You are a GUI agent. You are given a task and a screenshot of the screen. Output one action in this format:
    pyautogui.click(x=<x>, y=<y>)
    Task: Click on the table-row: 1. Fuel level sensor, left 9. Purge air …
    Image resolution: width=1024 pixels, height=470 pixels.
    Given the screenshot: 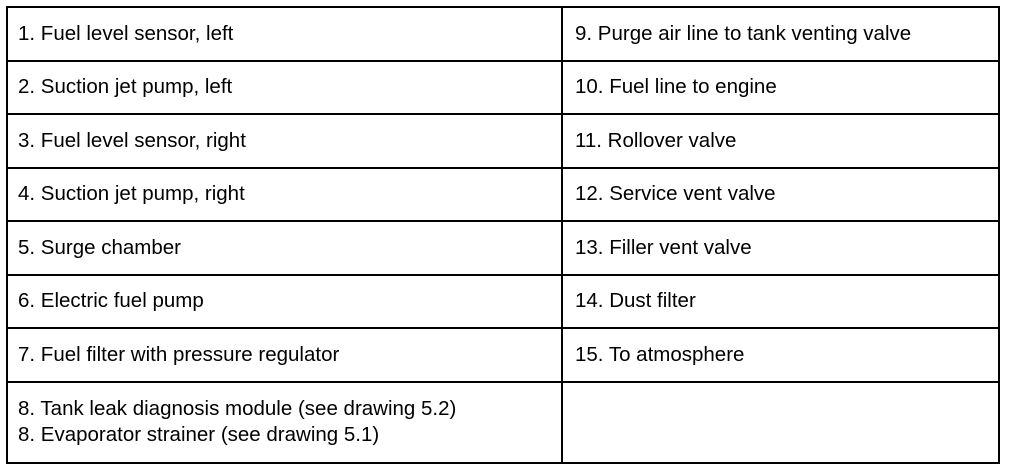 What is the action you would take?
    pyautogui.click(x=503, y=34)
    